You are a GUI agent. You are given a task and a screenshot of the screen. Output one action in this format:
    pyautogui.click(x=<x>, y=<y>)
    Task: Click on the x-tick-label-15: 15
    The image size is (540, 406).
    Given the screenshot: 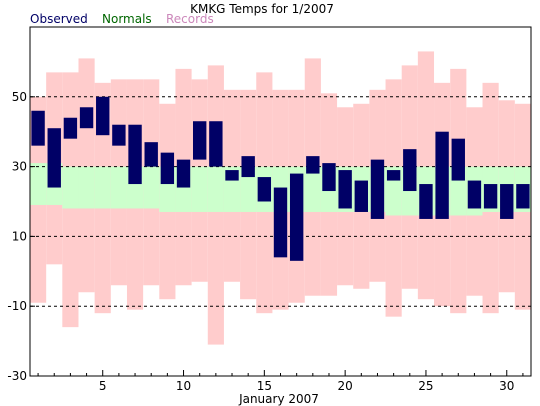 What is the action you would take?
    pyautogui.click(x=264, y=386)
    